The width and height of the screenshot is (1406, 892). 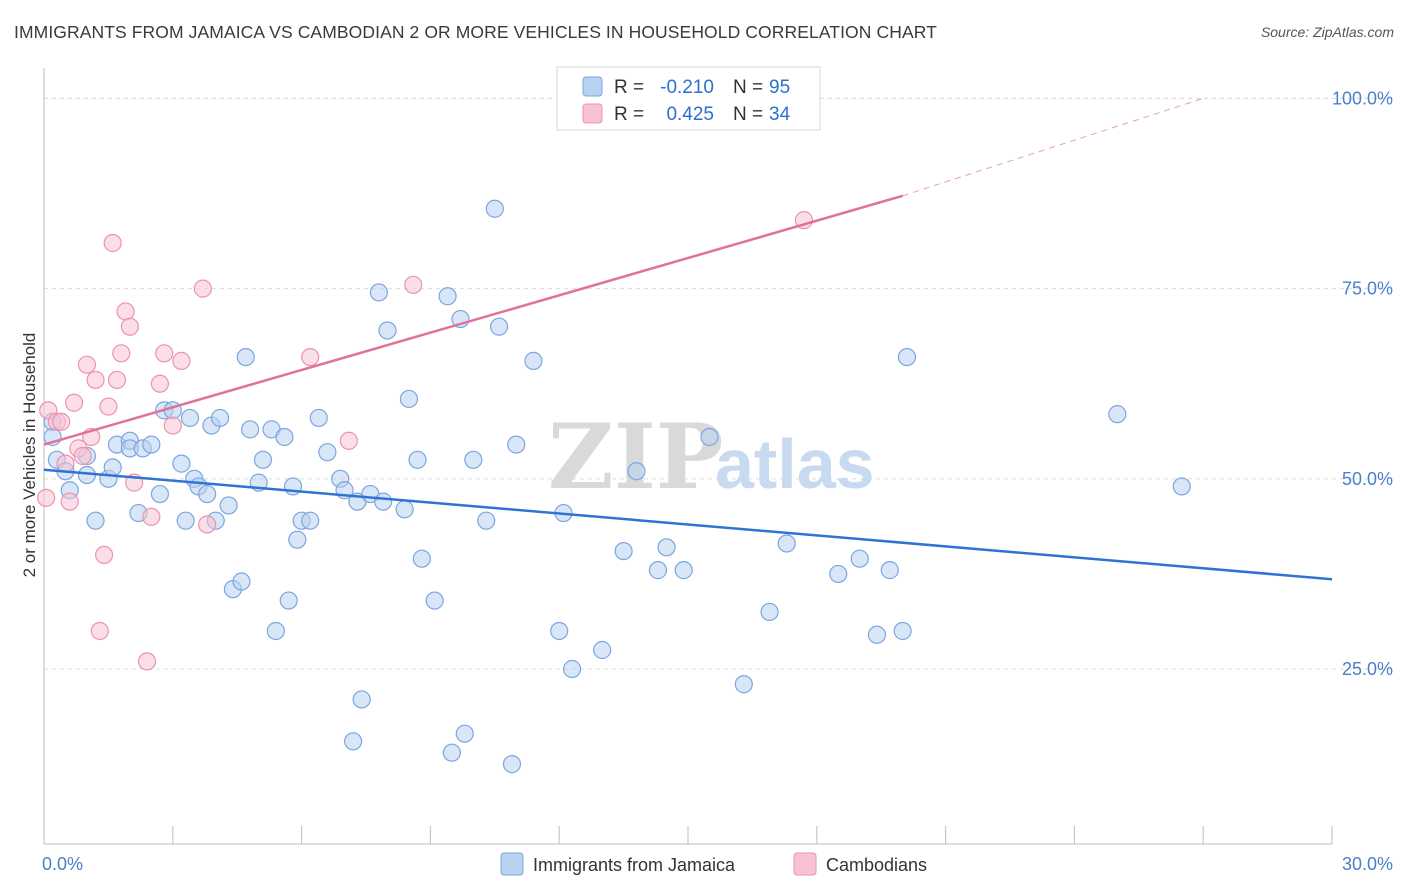 I want to click on x-tick-label-max: 30.0%, so click(x=1367, y=864).